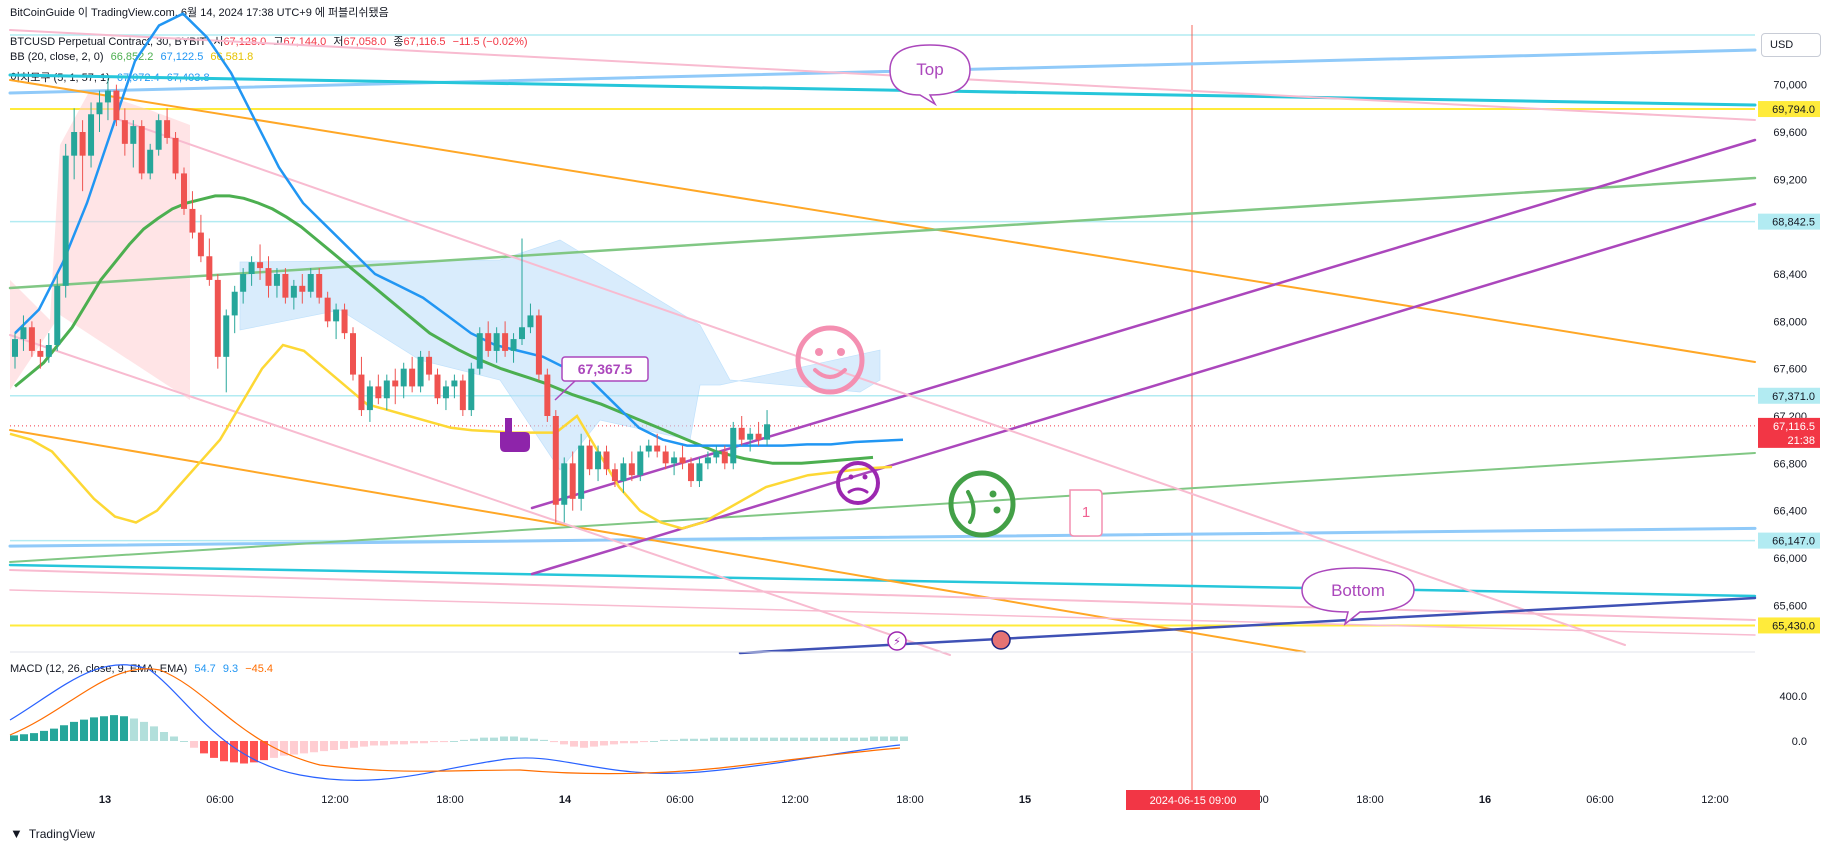 The width and height of the screenshot is (1835, 849). I want to click on currency-button: USD, so click(1791, 45).